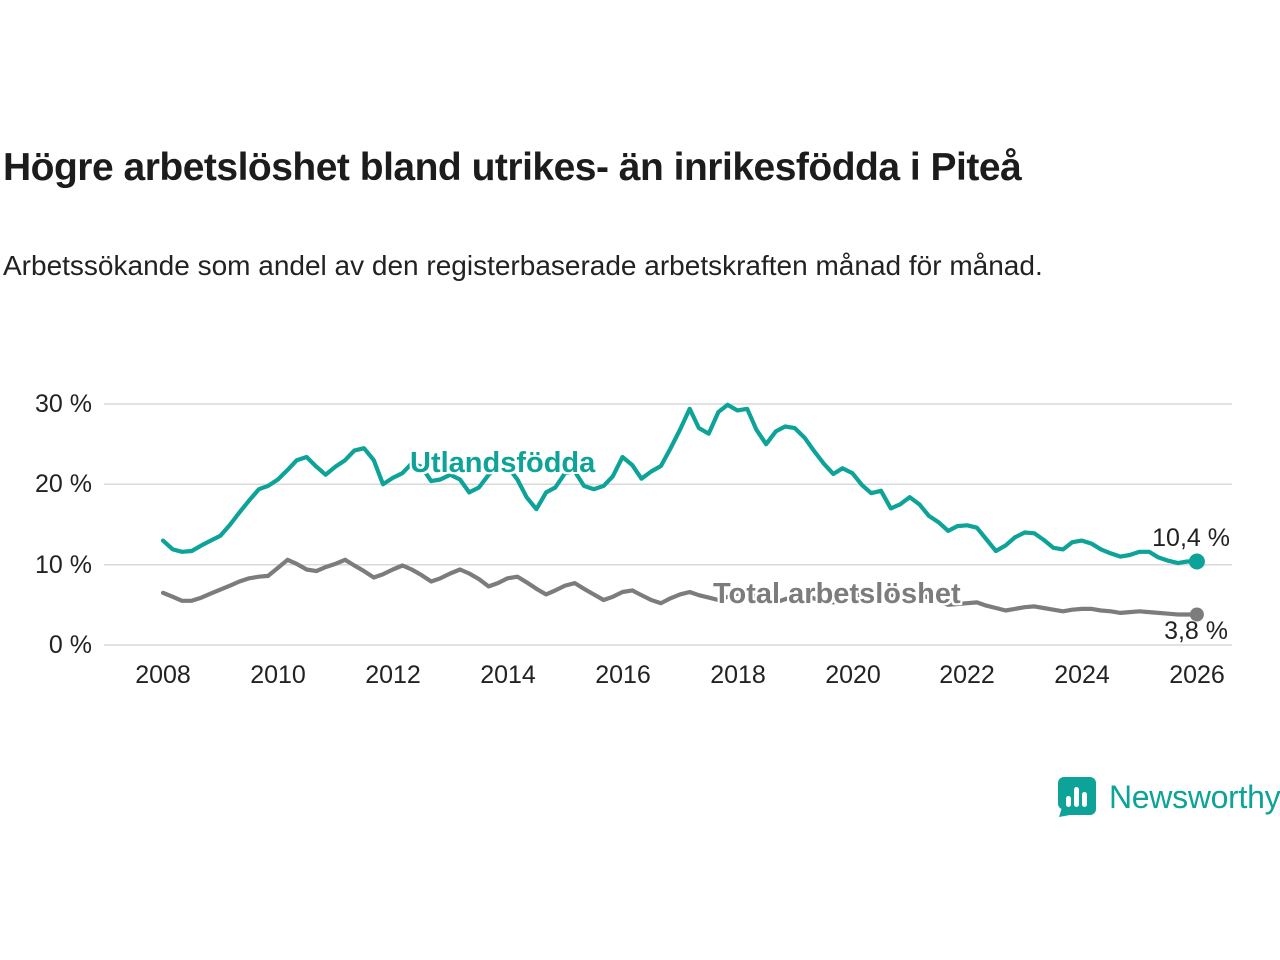  What do you see at coordinates (738, 675) in the screenshot?
I see `x-tick-label-2018: 2018` at bounding box center [738, 675].